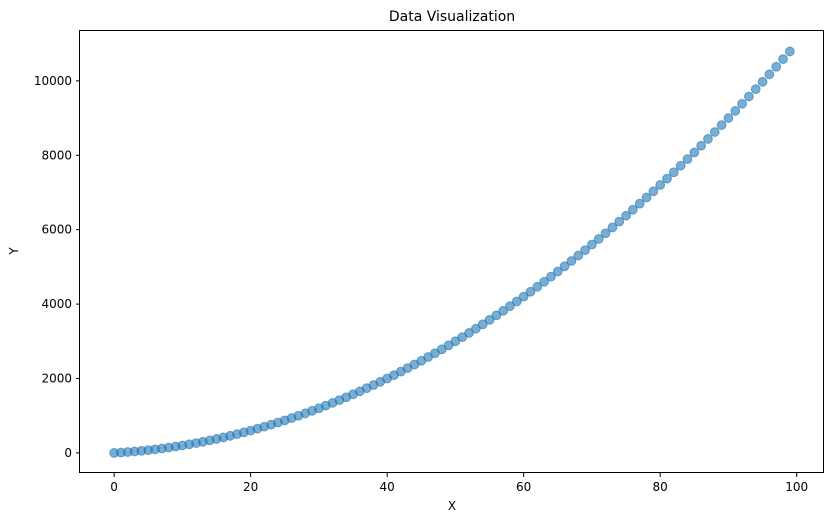 This screenshot has height=527, width=833. What do you see at coordinates (56, 378) in the screenshot?
I see `y-tick-label: 2000` at bounding box center [56, 378].